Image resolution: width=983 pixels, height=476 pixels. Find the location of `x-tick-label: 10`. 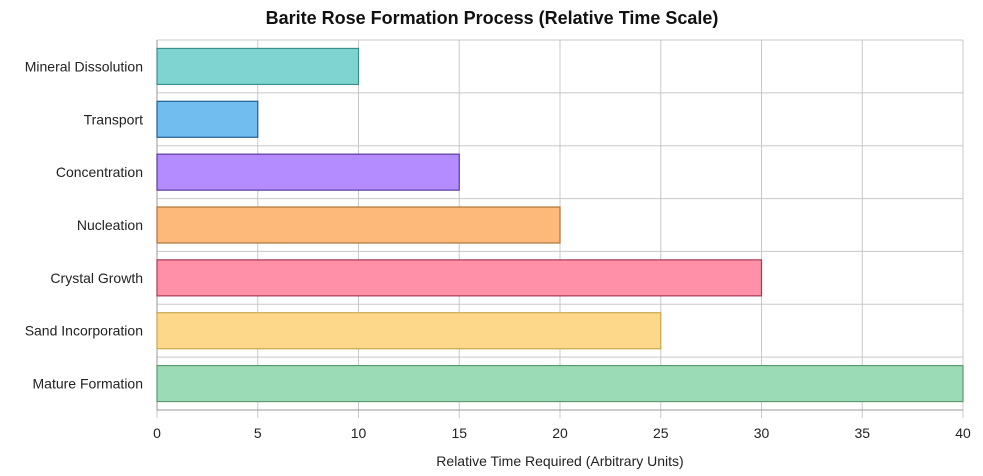

x-tick-label: 10 is located at coordinates (359, 433).